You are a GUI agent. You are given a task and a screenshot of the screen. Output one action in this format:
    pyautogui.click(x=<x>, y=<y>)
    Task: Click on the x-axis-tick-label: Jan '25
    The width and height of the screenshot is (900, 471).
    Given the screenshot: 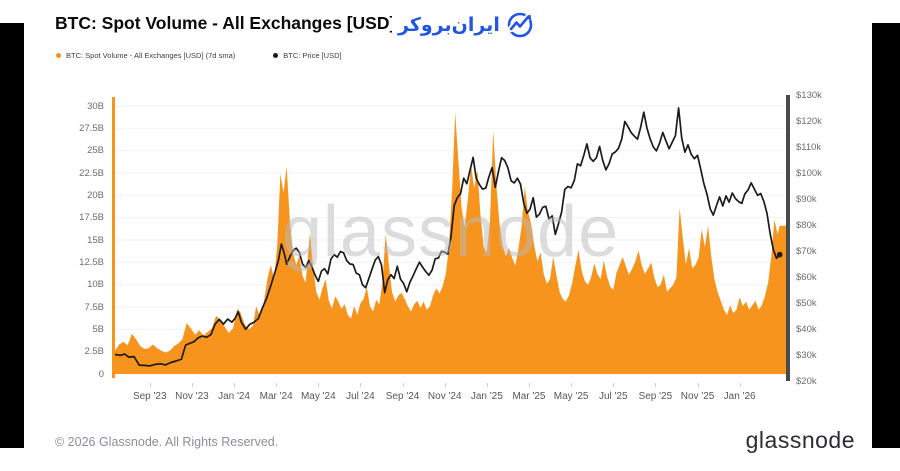 What is the action you would take?
    pyautogui.click(x=486, y=396)
    